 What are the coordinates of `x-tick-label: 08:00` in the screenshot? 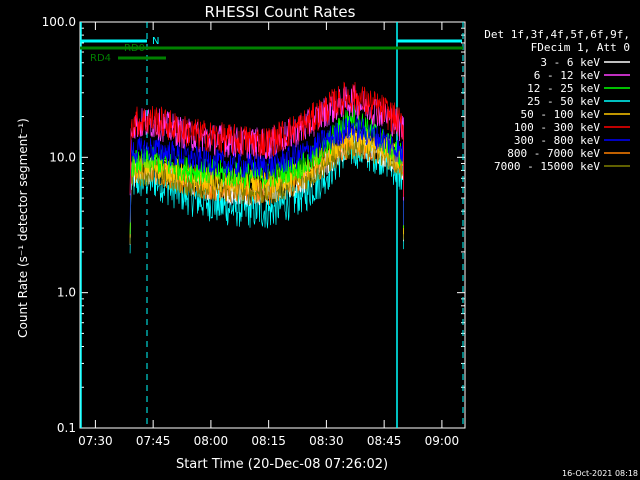 It's located at (211, 441).